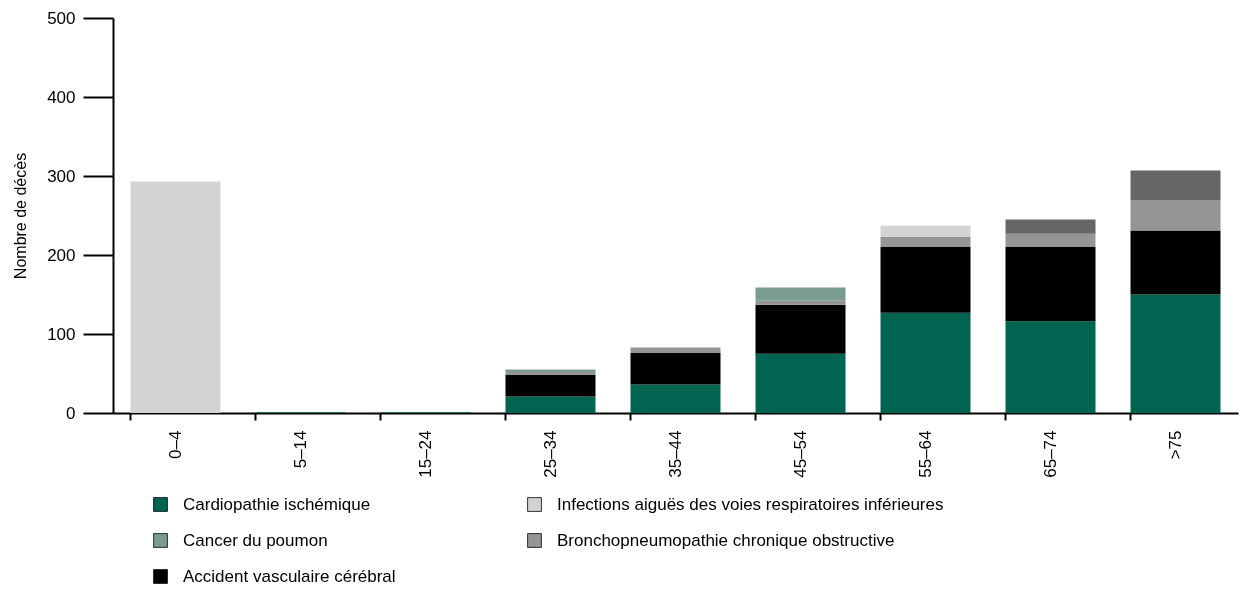 The image size is (1246, 601). What do you see at coordinates (61, 334) in the screenshot?
I see `y-tick-label: 100` at bounding box center [61, 334].